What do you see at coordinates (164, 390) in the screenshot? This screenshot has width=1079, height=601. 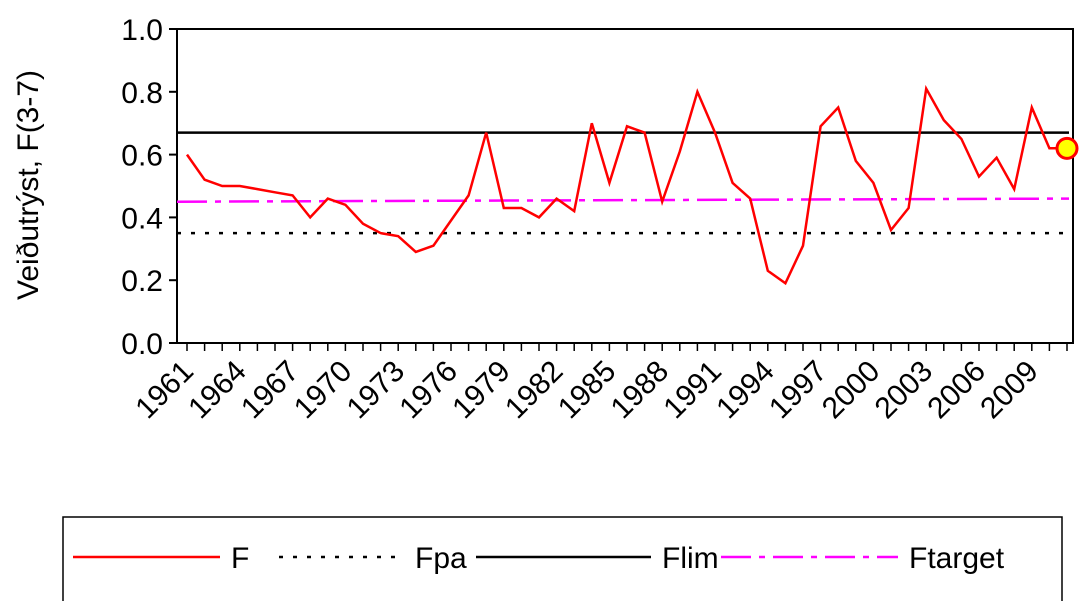 I see `x-tick-label: 1961` at bounding box center [164, 390].